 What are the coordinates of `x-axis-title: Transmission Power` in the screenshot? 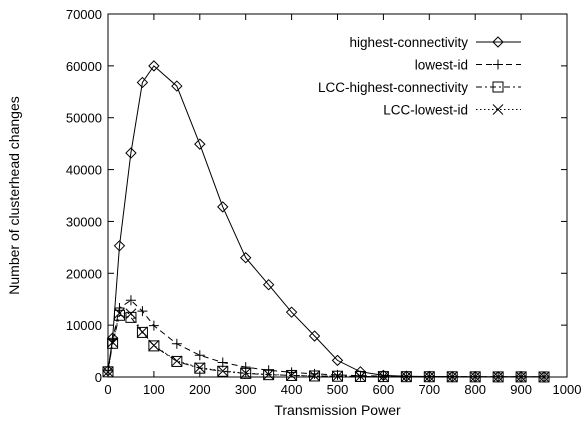 It's located at (337, 410).